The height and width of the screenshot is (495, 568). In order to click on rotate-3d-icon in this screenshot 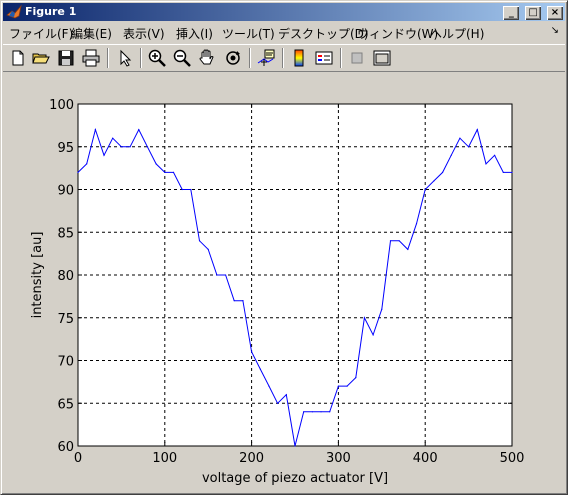, I will do `click(233, 58)`.